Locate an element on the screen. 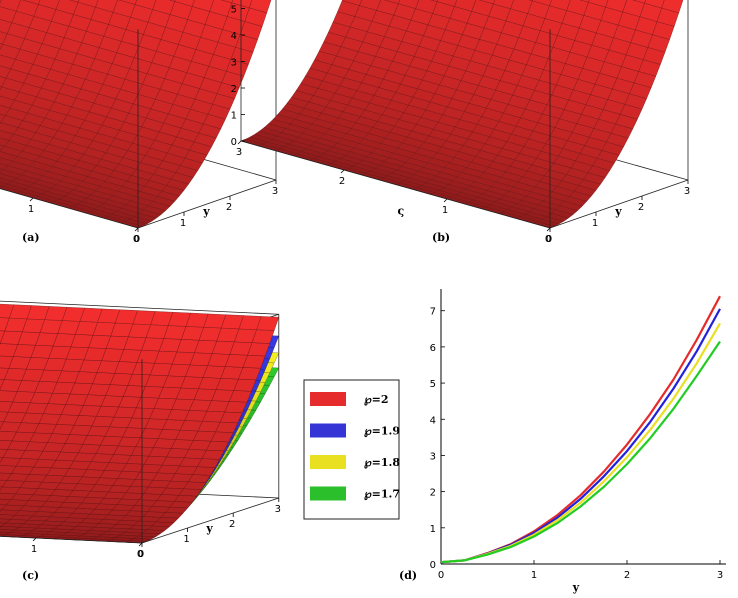 The image size is (738, 598). z-tick-label: 2 is located at coordinates (234, 89).